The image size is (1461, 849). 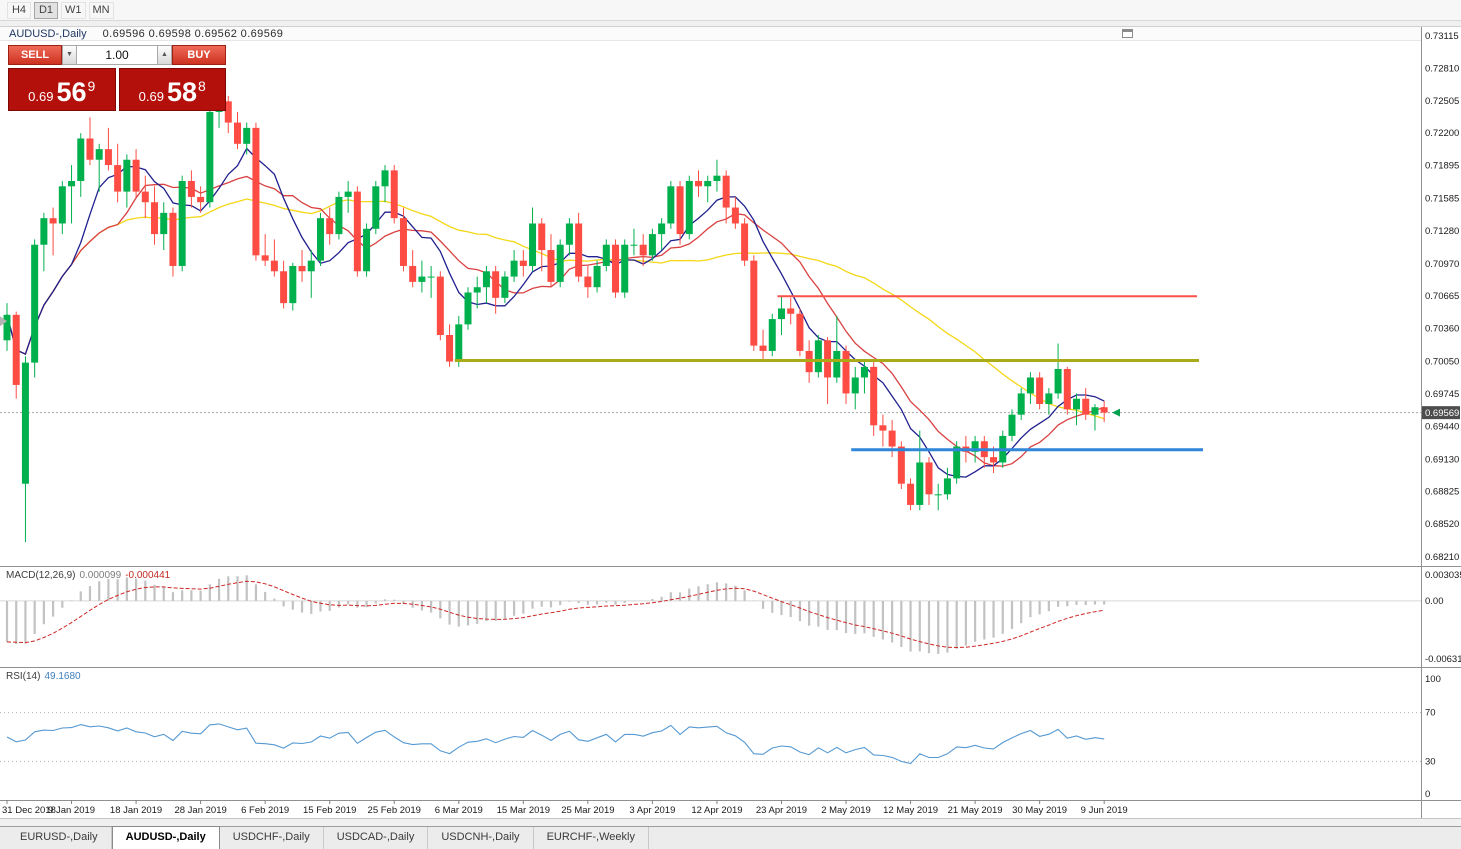 I want to click on rsi-indicator-label: RSI(14) 49.1680, so click(x=43, y=676).